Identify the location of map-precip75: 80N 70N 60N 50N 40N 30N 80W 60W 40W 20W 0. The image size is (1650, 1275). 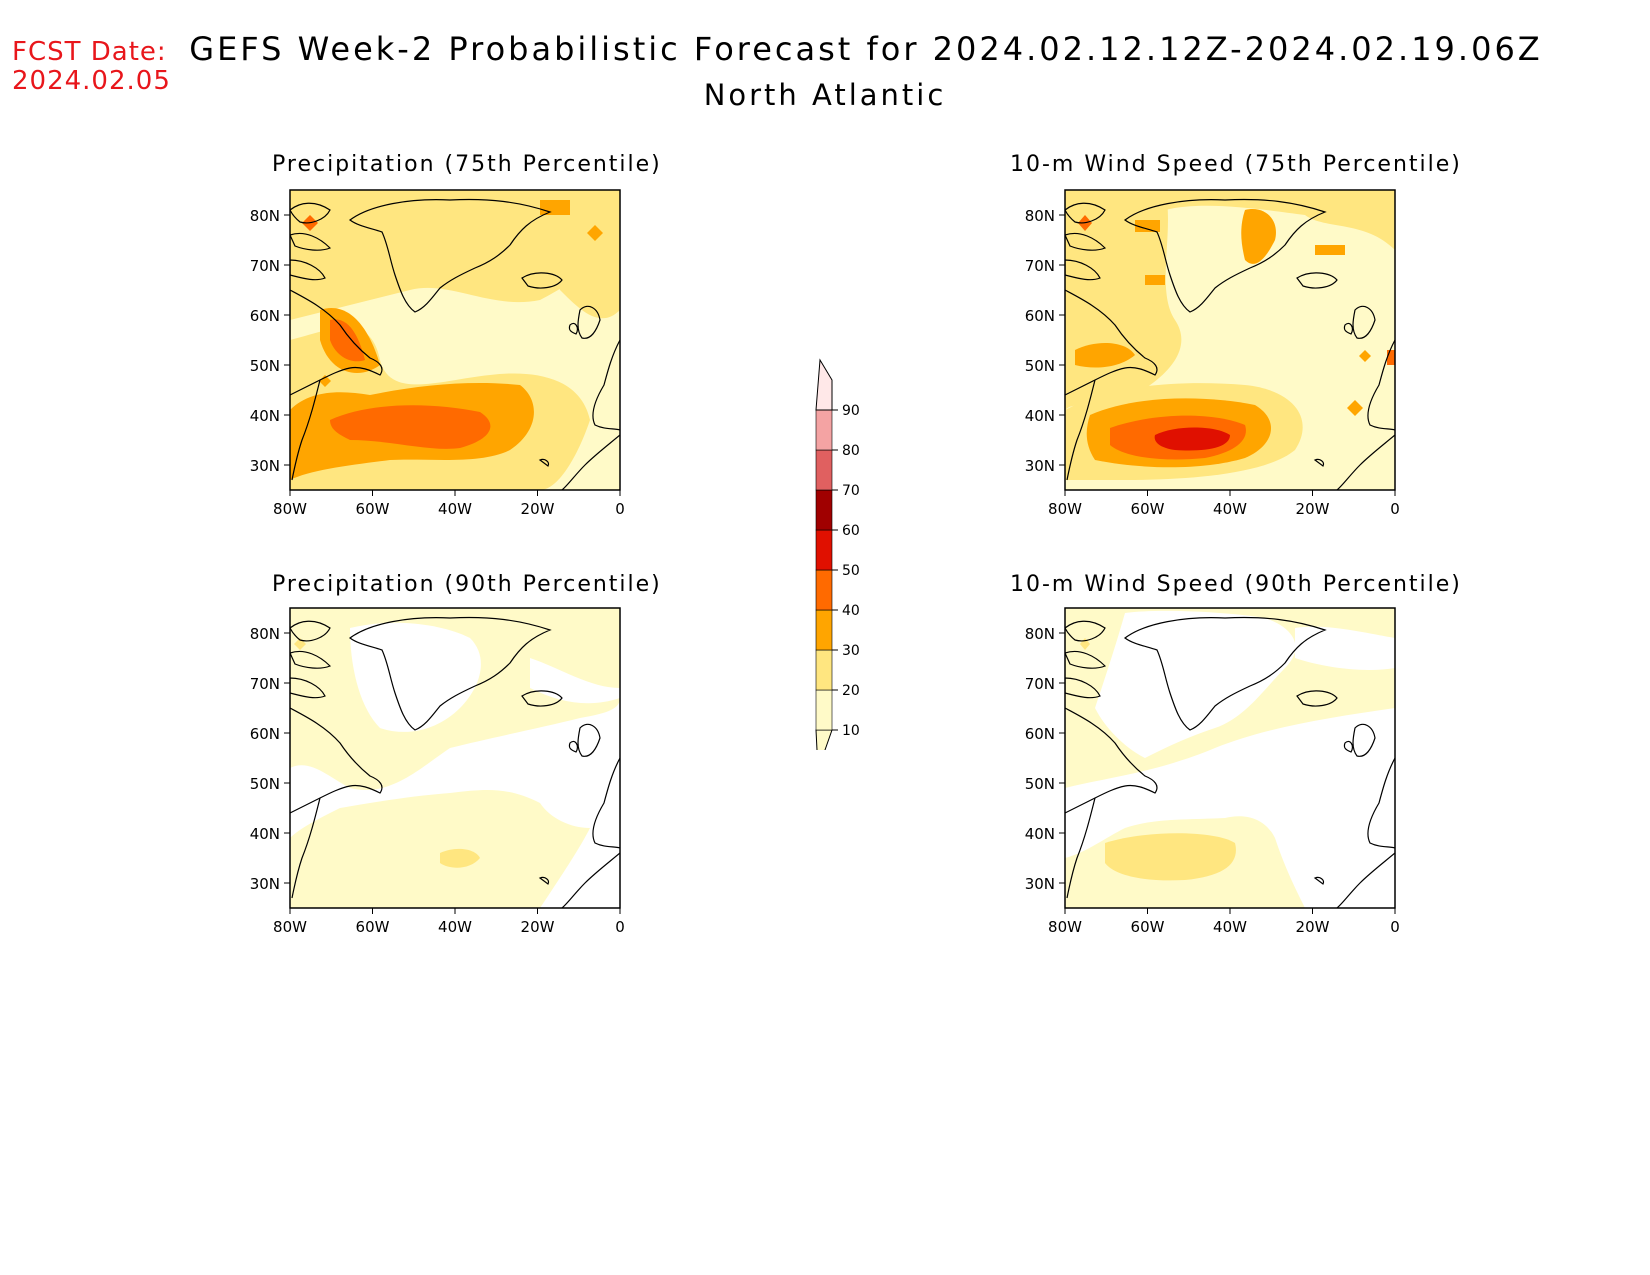
(430, 359).